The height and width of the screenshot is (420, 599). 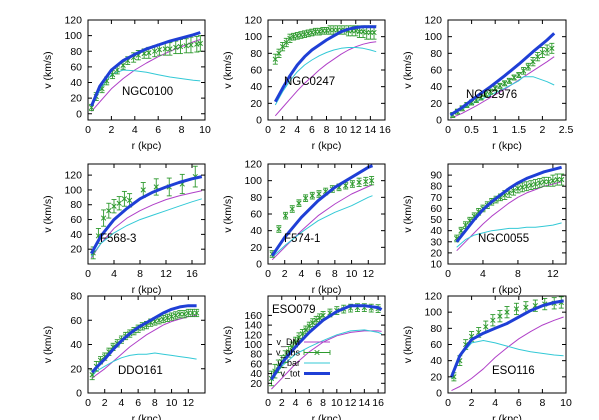 I want to click on galaxy-name: NGC0247, so click(x=309, y=82).